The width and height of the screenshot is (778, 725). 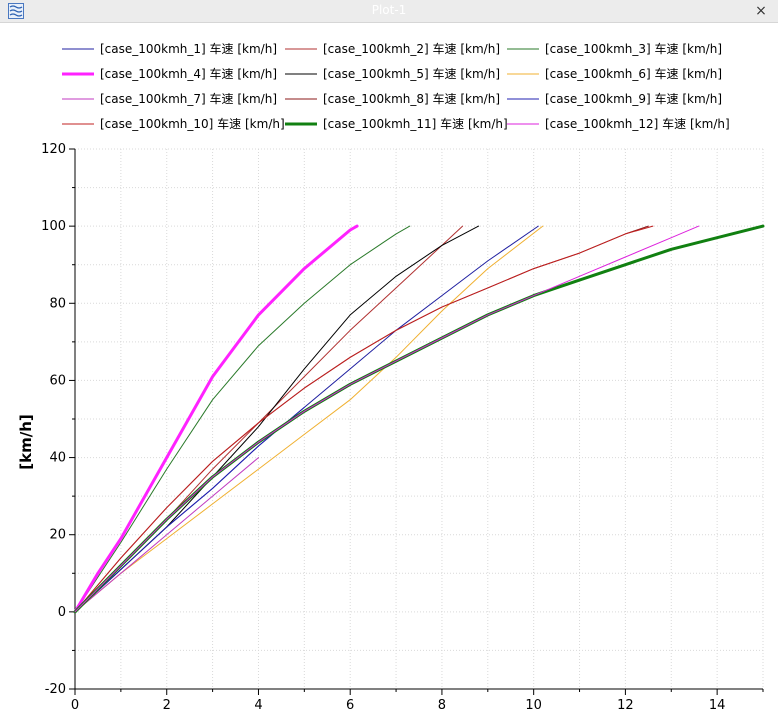 What do you see at coordinates (188, 98) in the screenshot?
I see `legend-label: [case_100kmh_7] 车速 [km/h]` at bounding box center [188, 98].